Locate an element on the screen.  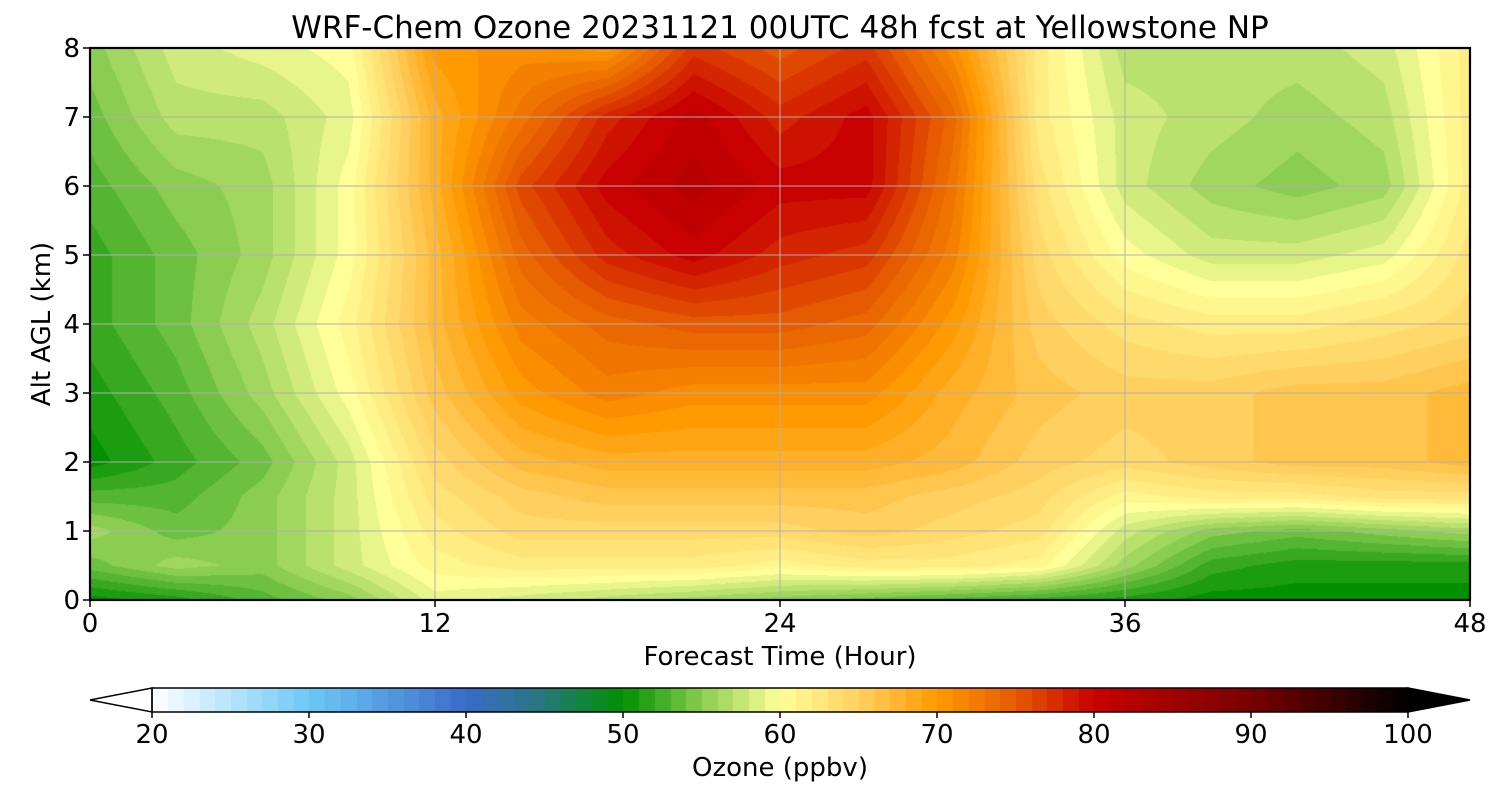
y-tick-label: 5 is located at coordinates (71, 256).